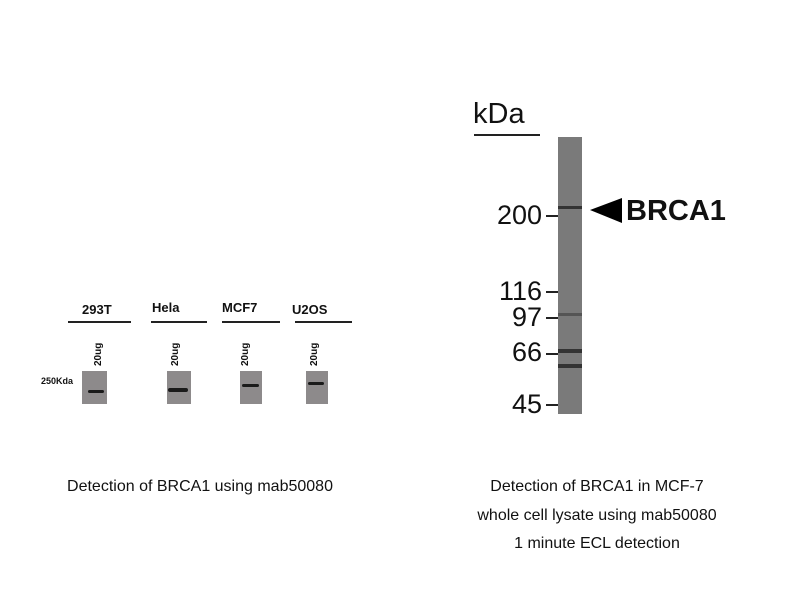 This screenshot has height=600, width=800. I want to click on lane-label-u2os: U2OS, so click(310, 309).